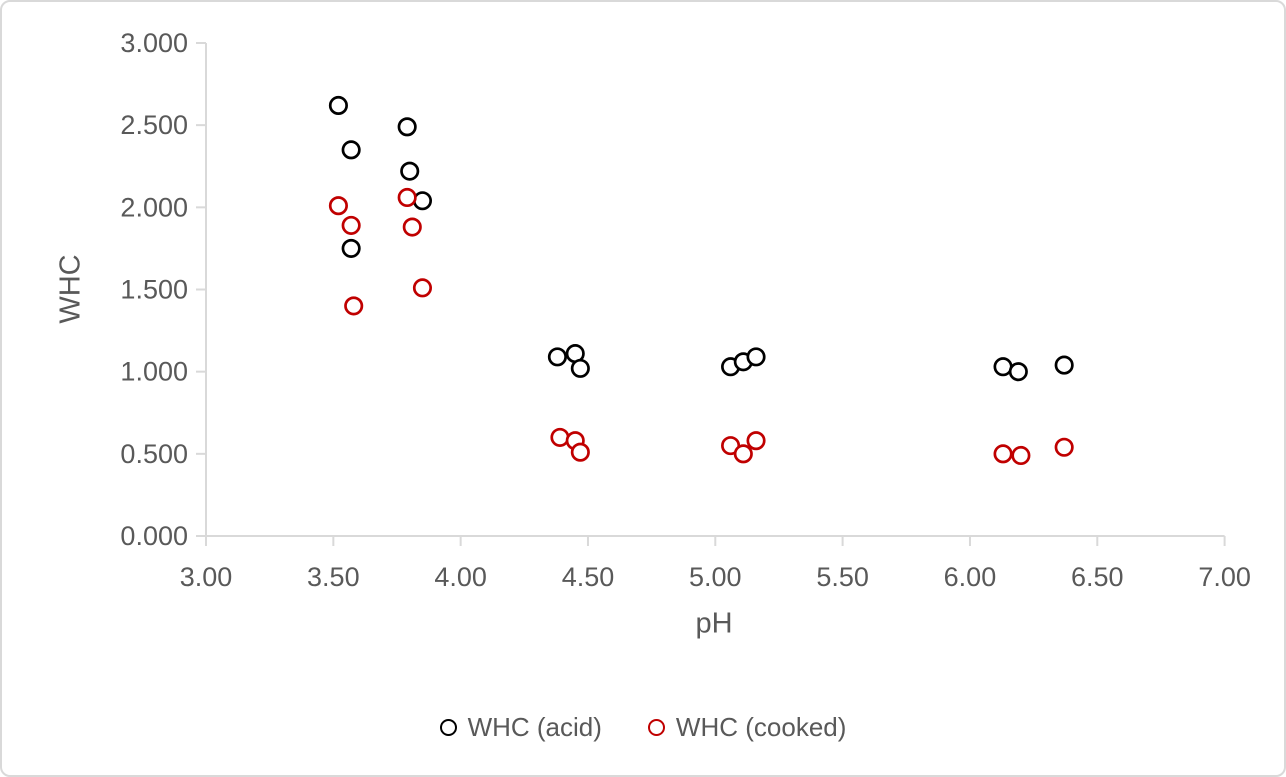 This screenshot has width=1286, height=777. Describe the element at coordinates (714, 623) in the screenshot. I see `x-axis-title: pH` at that location.